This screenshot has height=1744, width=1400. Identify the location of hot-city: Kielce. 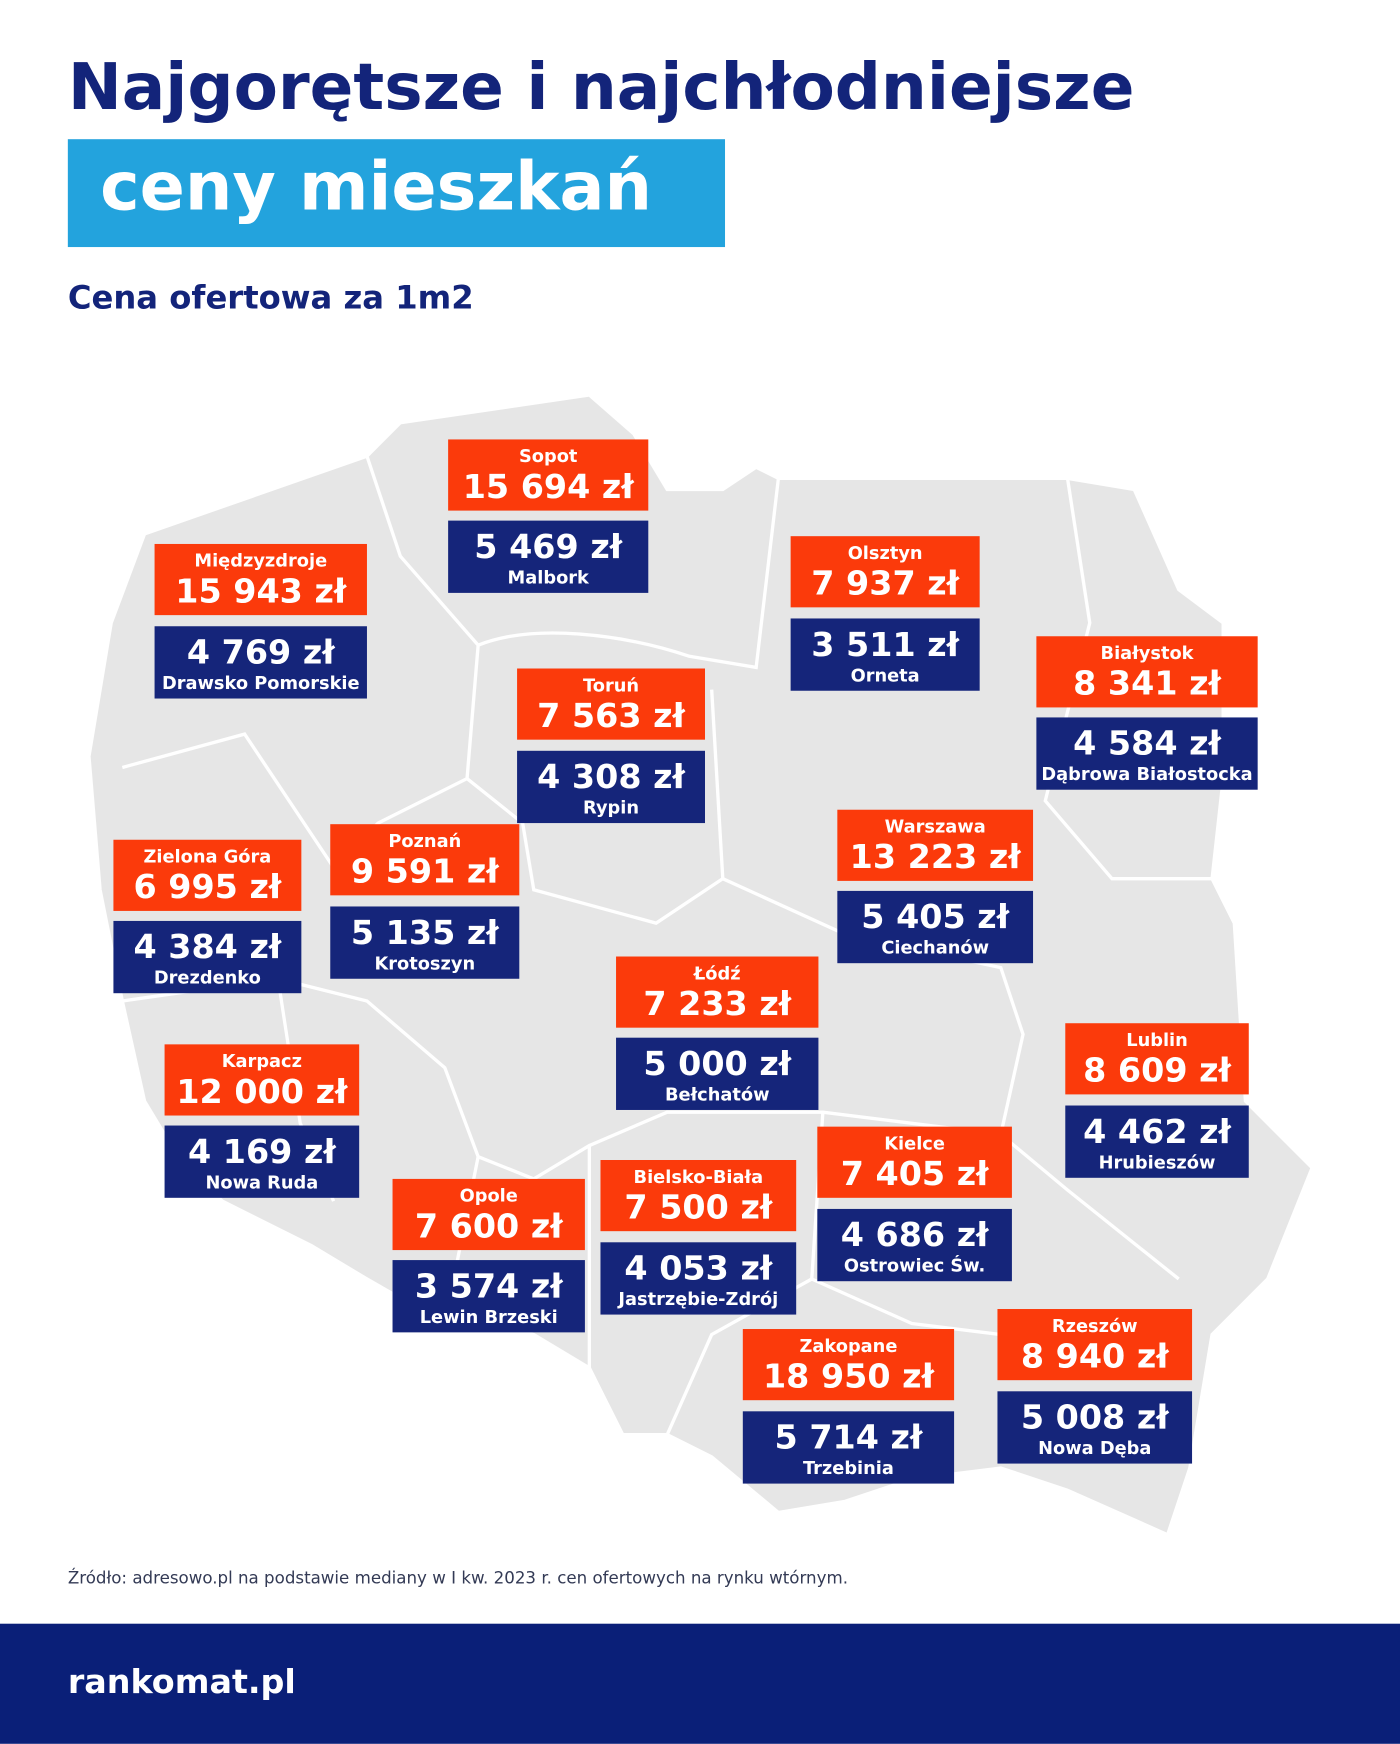
(914, 1143).